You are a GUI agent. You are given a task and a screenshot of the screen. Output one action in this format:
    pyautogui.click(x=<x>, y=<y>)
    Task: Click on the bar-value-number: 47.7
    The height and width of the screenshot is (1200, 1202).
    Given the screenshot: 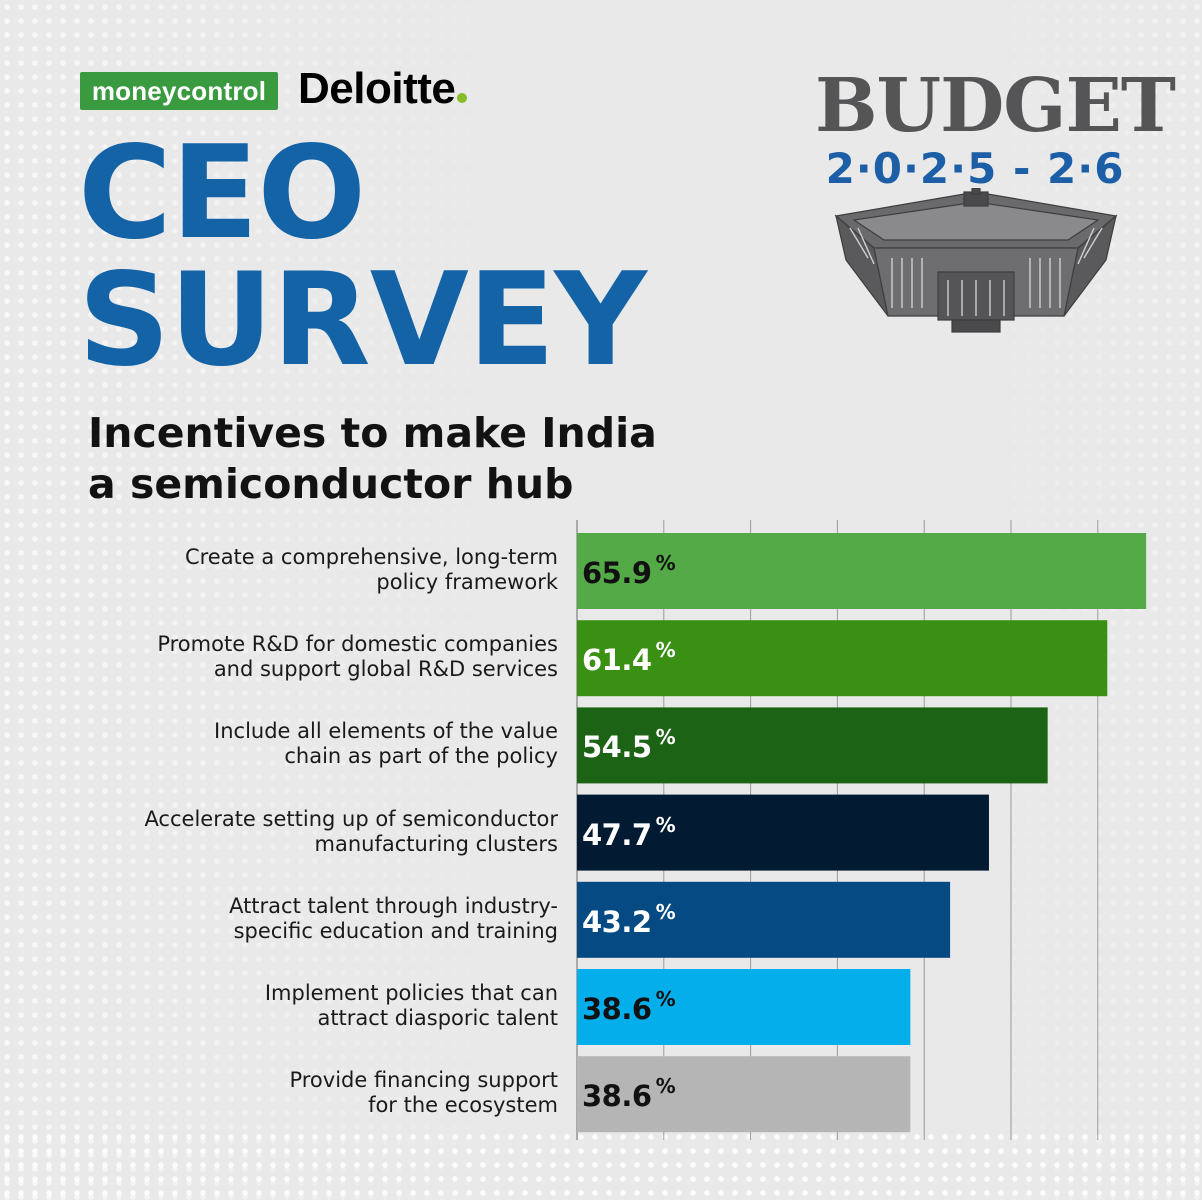 What is the action you would take?
    pyautogui.click(x=617, y=835)
    